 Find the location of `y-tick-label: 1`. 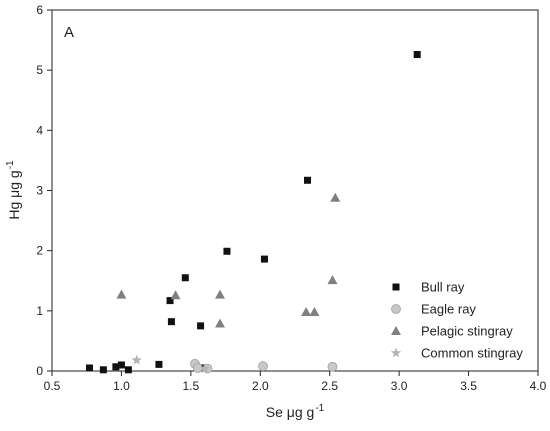

y-tick-label: 1 is located at coordinates (39, 311).